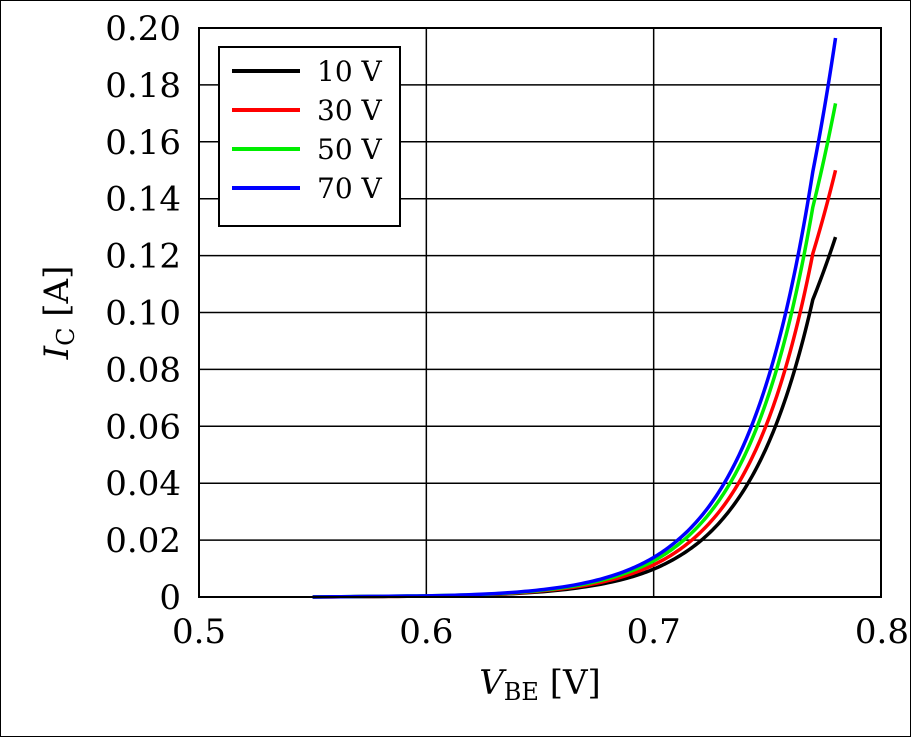  I want to click on x-tick-labels: 0.5 0.6 0.7 0.8, so click(540, 632).